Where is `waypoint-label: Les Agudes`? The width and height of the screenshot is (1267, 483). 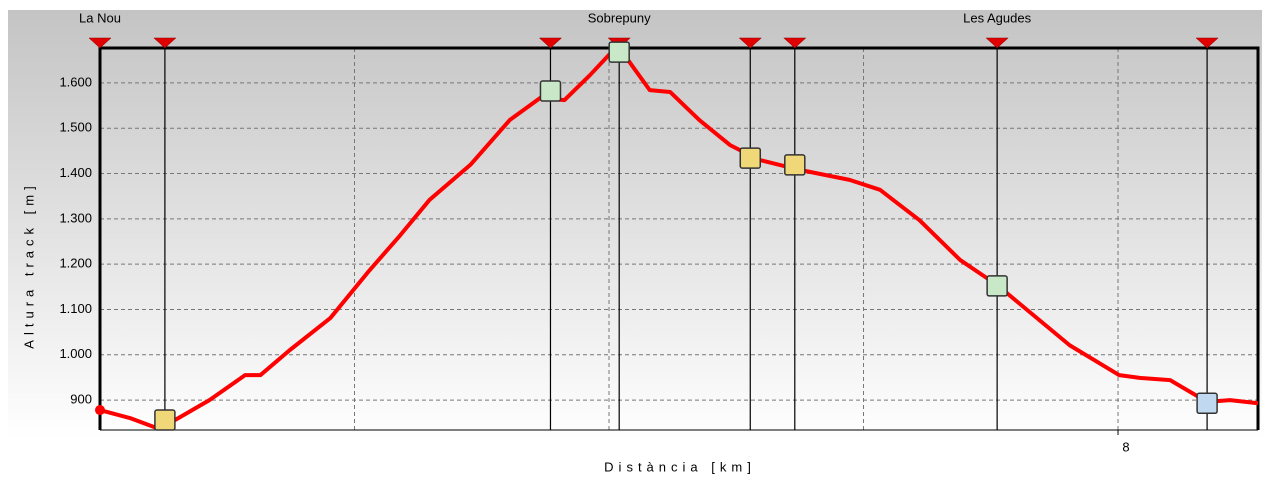
waypoint-label: Les Agudes is located at coordinates (997, 17).